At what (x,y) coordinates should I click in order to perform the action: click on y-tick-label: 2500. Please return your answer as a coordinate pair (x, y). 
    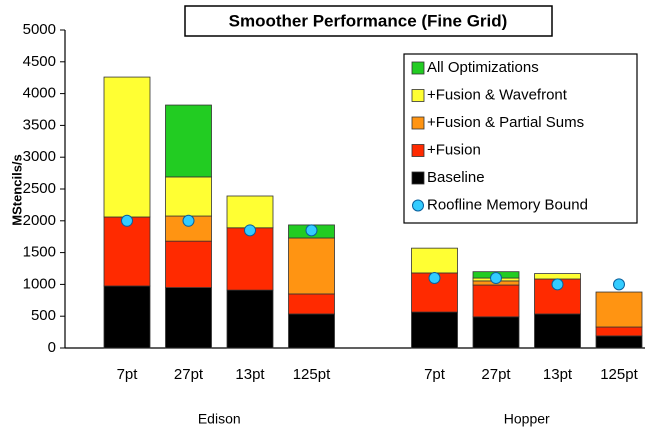
    Looking at the image, I should click on (39, 188).